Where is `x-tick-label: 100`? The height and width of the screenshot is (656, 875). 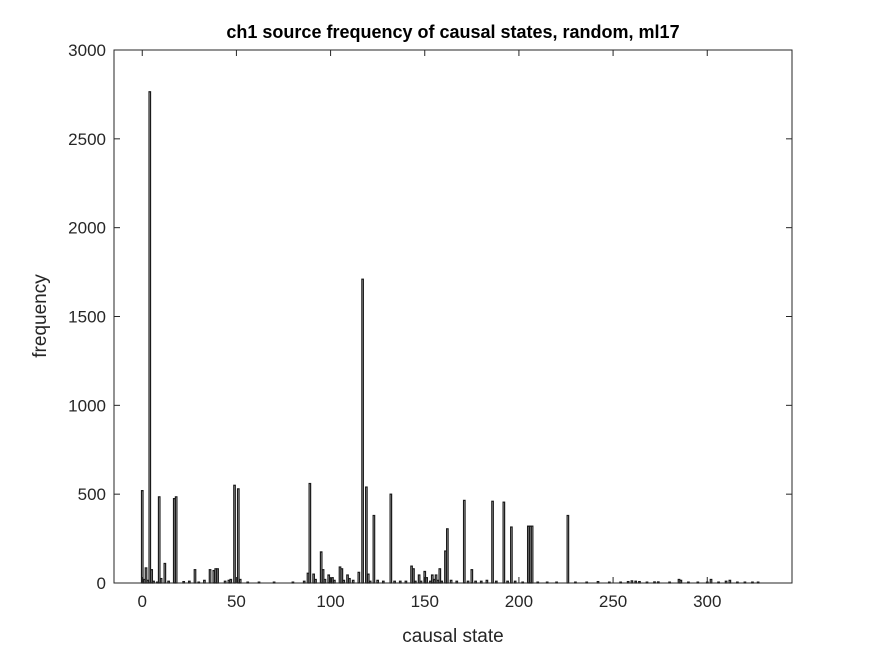 x-tick-label: 100 is located at coordinates (330, 601).